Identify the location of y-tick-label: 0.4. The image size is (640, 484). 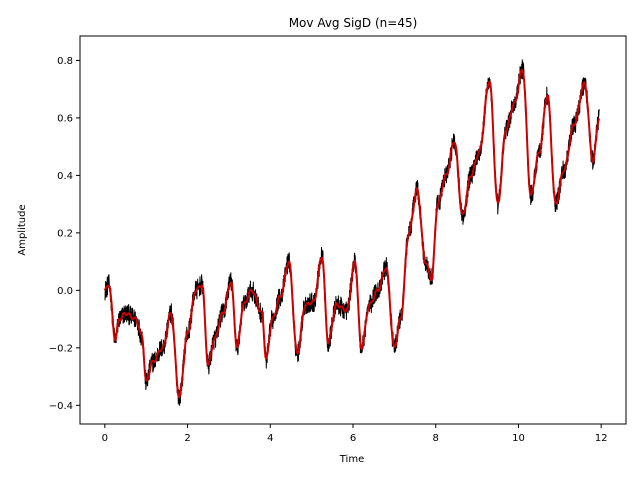
(65, 176).